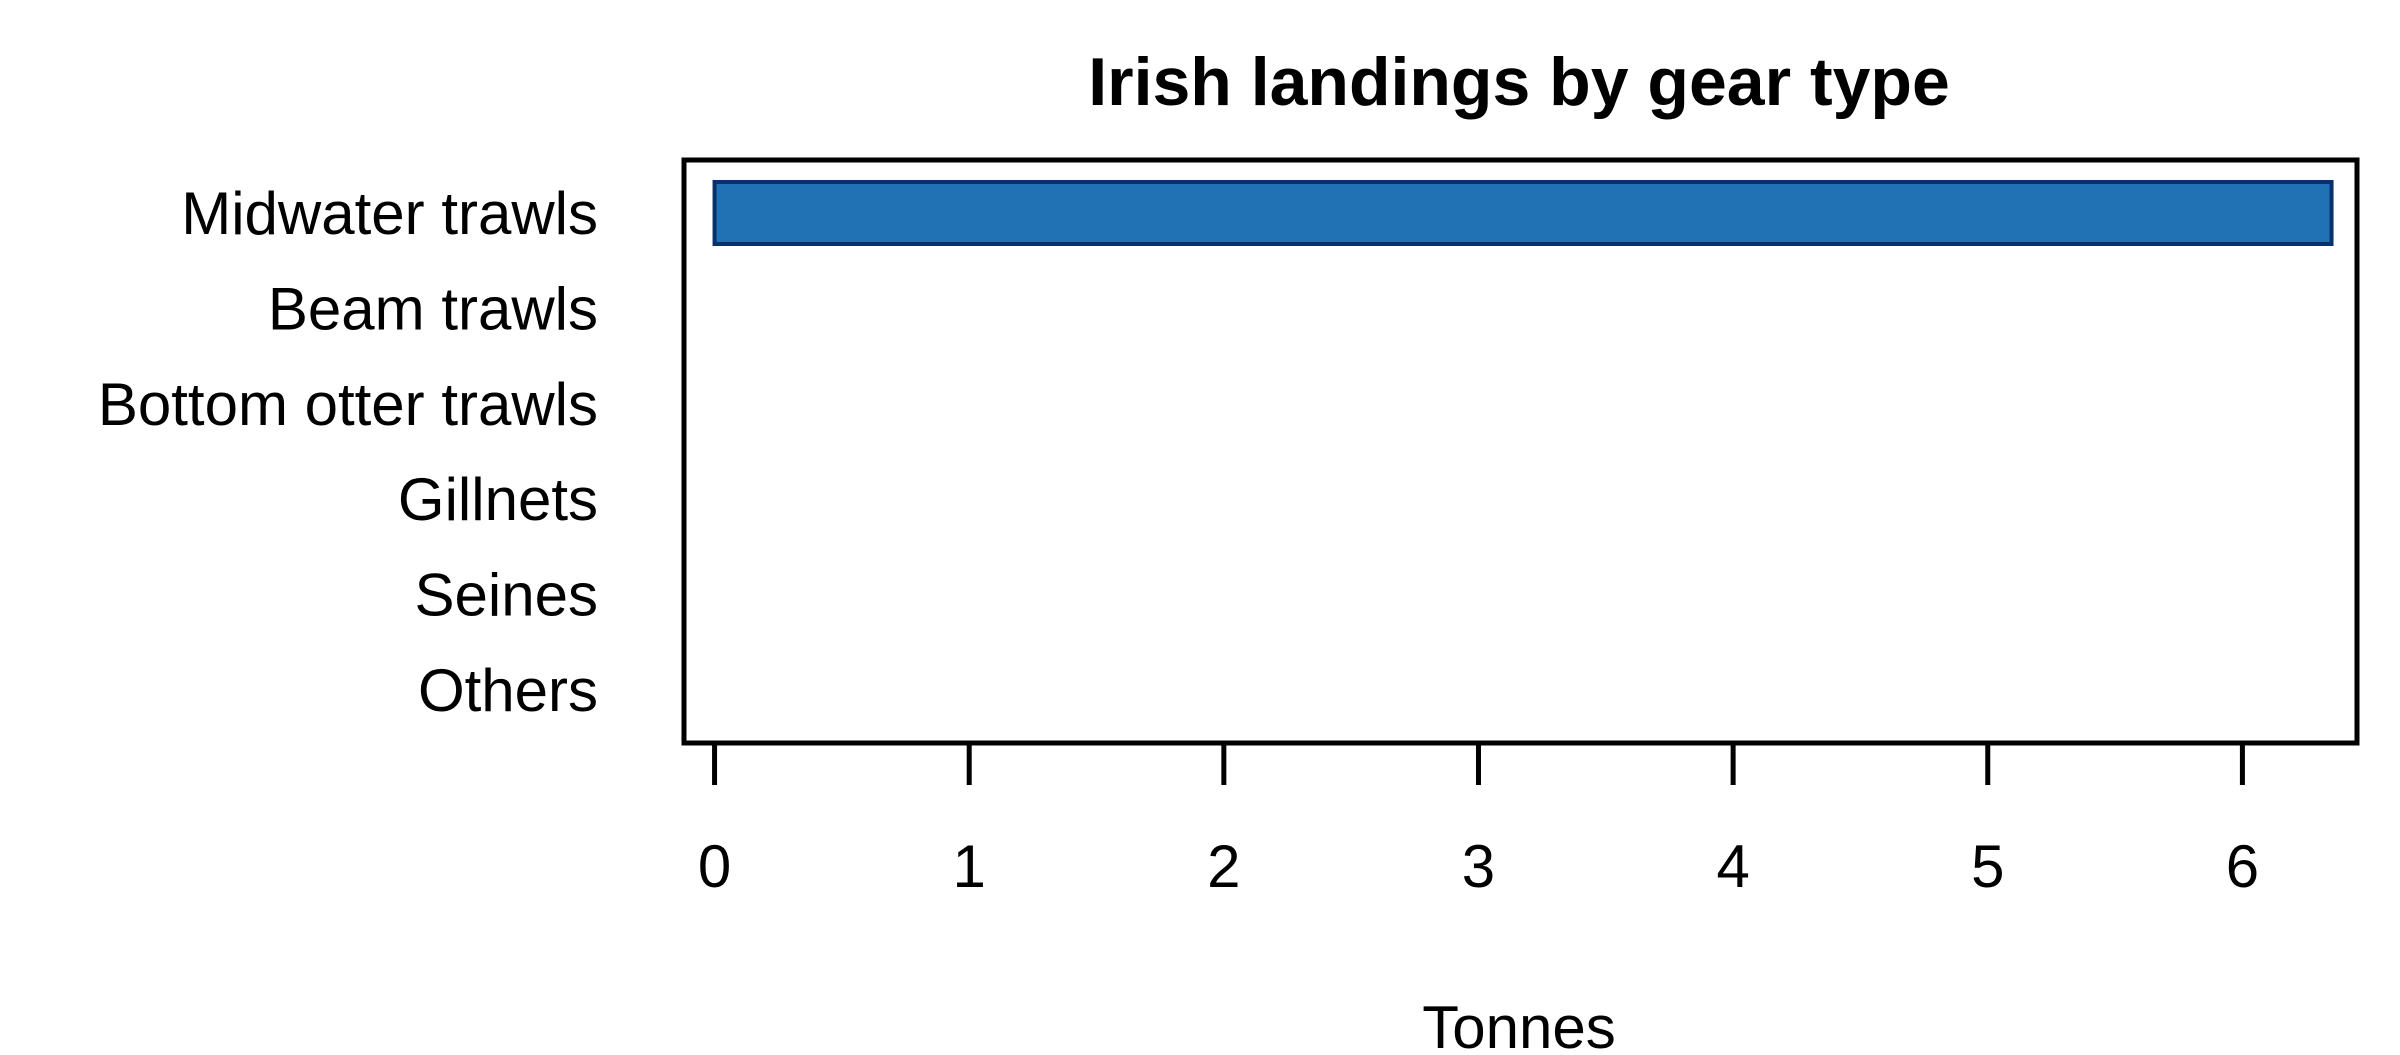 The image size is (2400, 1055). I want to click on category-label: Beam trawls, so click(433, 308).